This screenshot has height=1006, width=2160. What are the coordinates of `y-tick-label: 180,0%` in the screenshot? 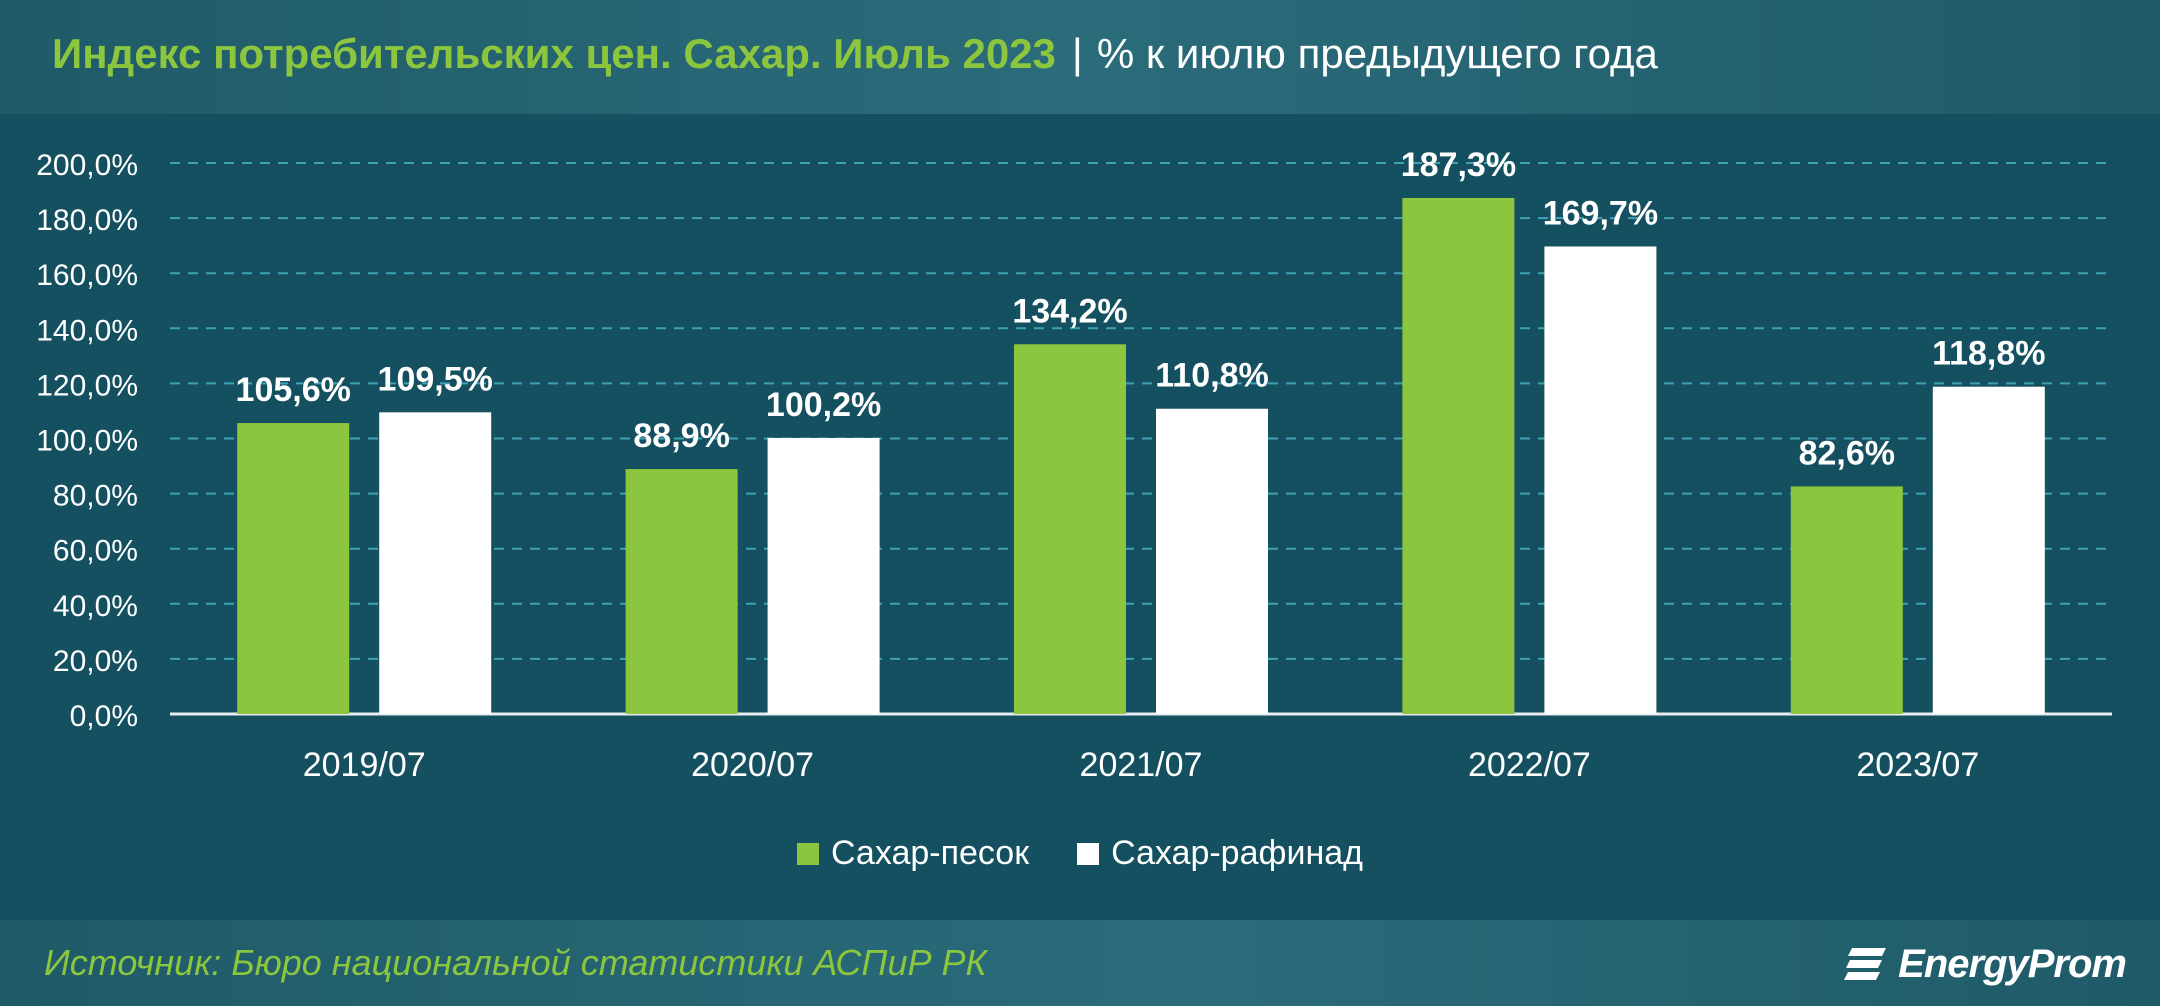 It's located at (87, 220).